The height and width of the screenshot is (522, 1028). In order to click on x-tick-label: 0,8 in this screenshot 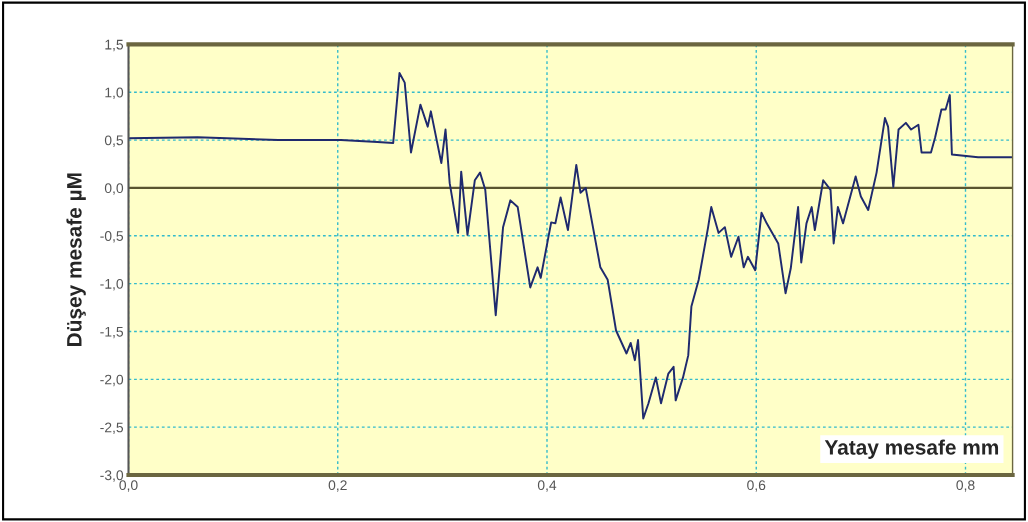, I will do `click(965, 486)`.